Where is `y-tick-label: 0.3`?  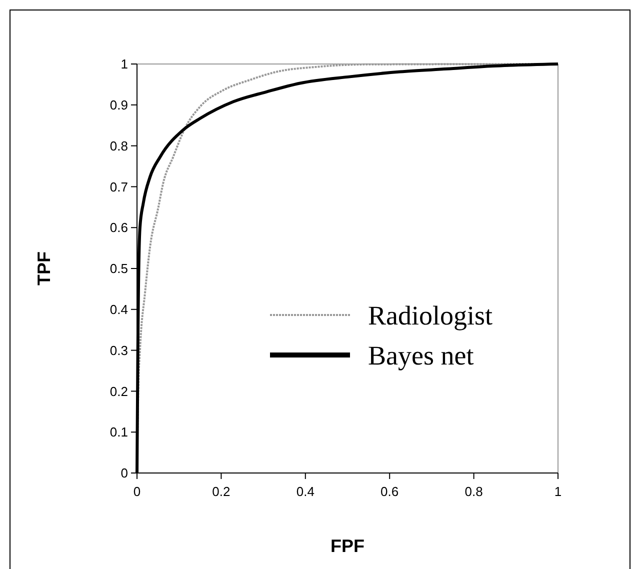 y-tick-label: 0.3 is located at coordinates (119, 350).